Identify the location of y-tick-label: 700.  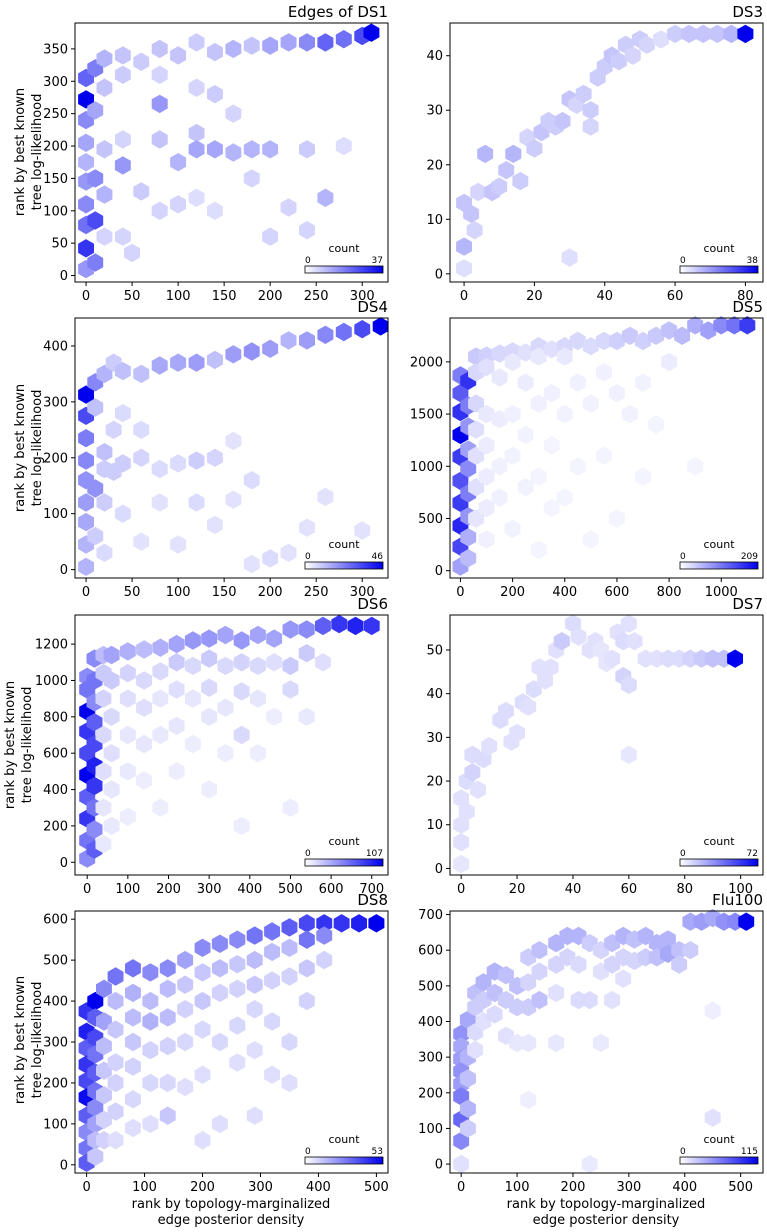
(430, 915).